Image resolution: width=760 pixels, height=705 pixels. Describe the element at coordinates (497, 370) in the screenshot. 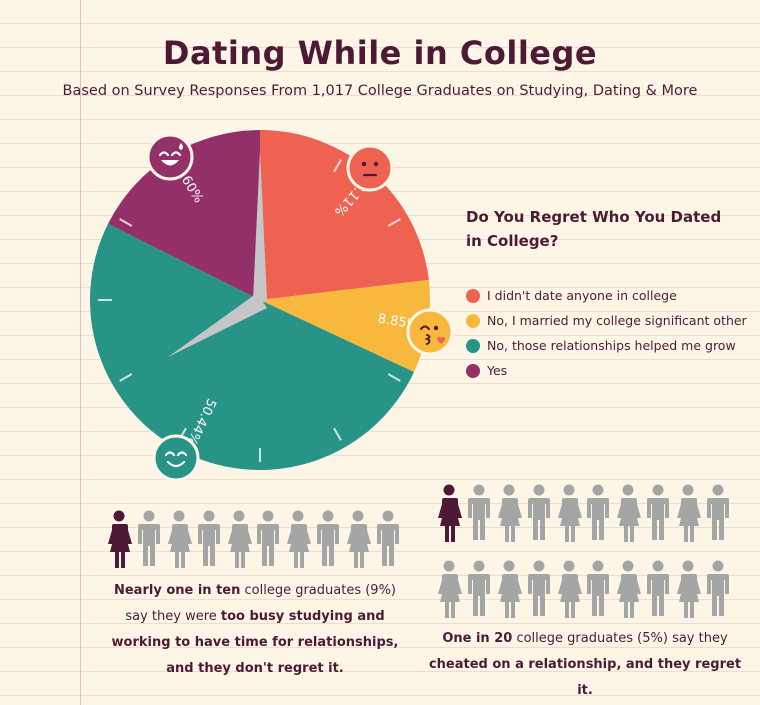

I see `legend-label: Yes` at that location.